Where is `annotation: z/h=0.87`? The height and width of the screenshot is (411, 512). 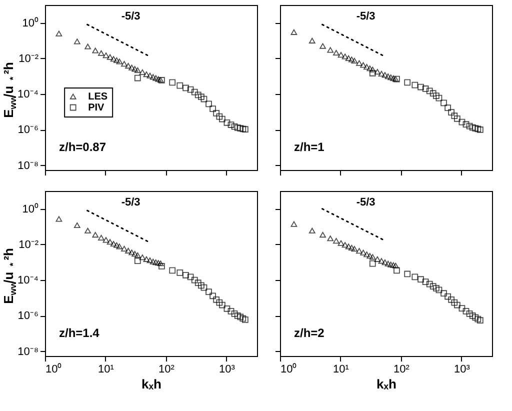 annotation: z/h=0.87 is located at coordinates (82, 147).